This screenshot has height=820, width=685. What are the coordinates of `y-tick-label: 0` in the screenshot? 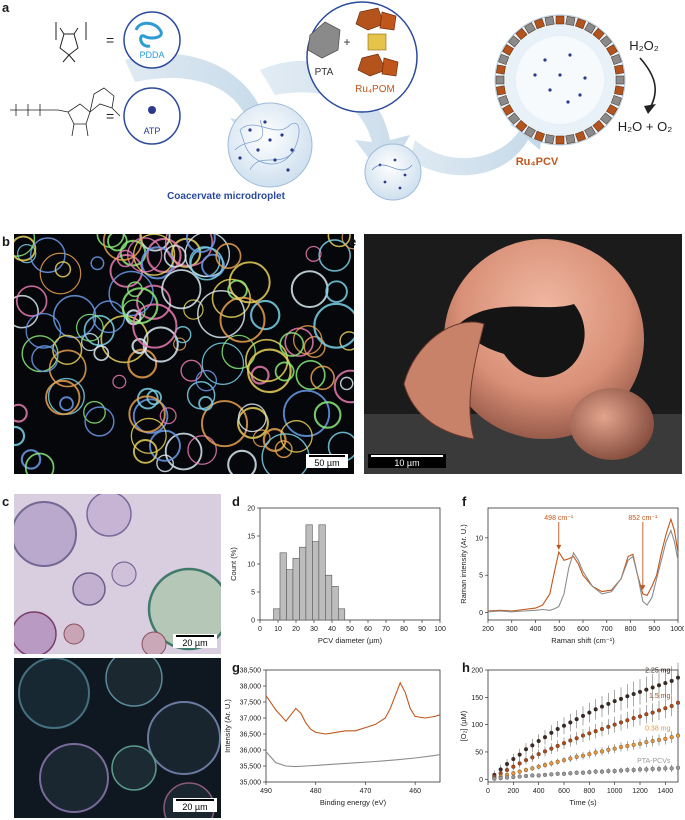 It's located at (481, 780).